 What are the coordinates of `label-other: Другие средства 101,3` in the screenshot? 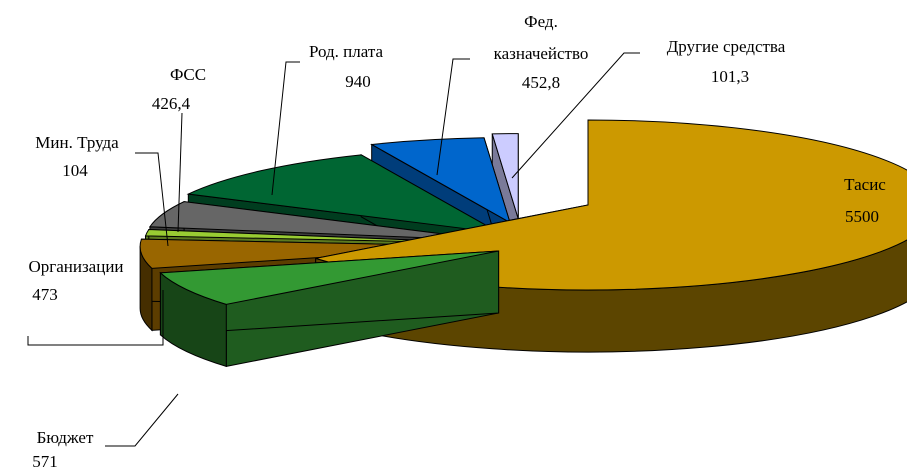 It's located at (726, 61).